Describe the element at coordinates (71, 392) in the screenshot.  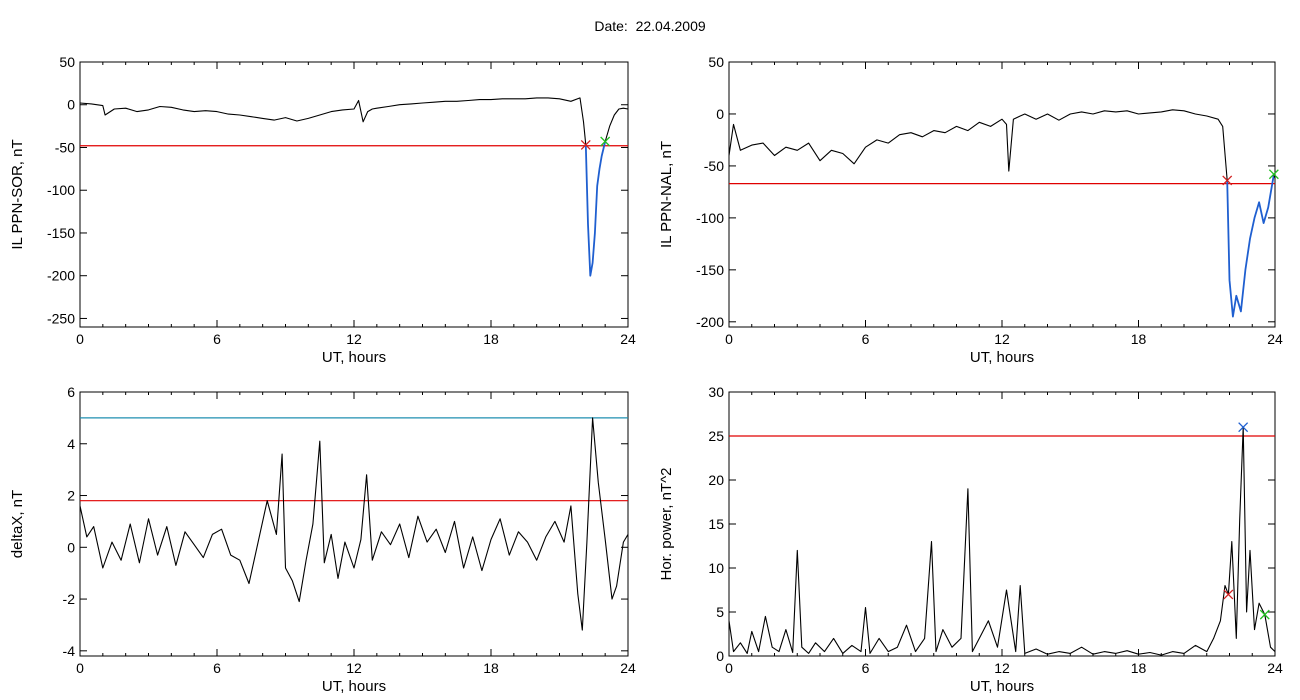
I see `y-tick-label: 6` at that location.